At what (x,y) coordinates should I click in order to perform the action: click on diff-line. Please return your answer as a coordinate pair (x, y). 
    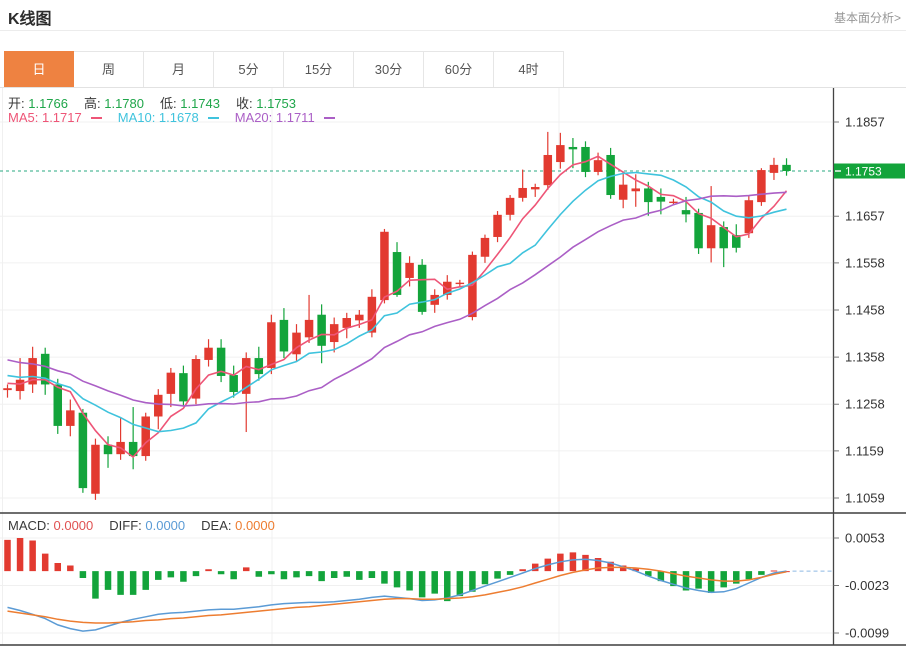
    Looking at the image, I should click on (397, 595).